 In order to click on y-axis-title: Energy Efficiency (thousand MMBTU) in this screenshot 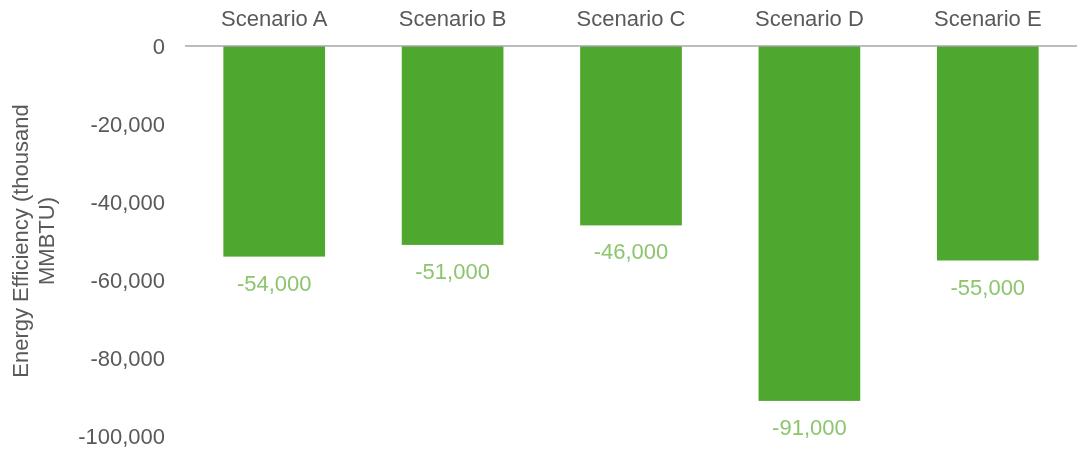, I will do `click(33, 241)`.